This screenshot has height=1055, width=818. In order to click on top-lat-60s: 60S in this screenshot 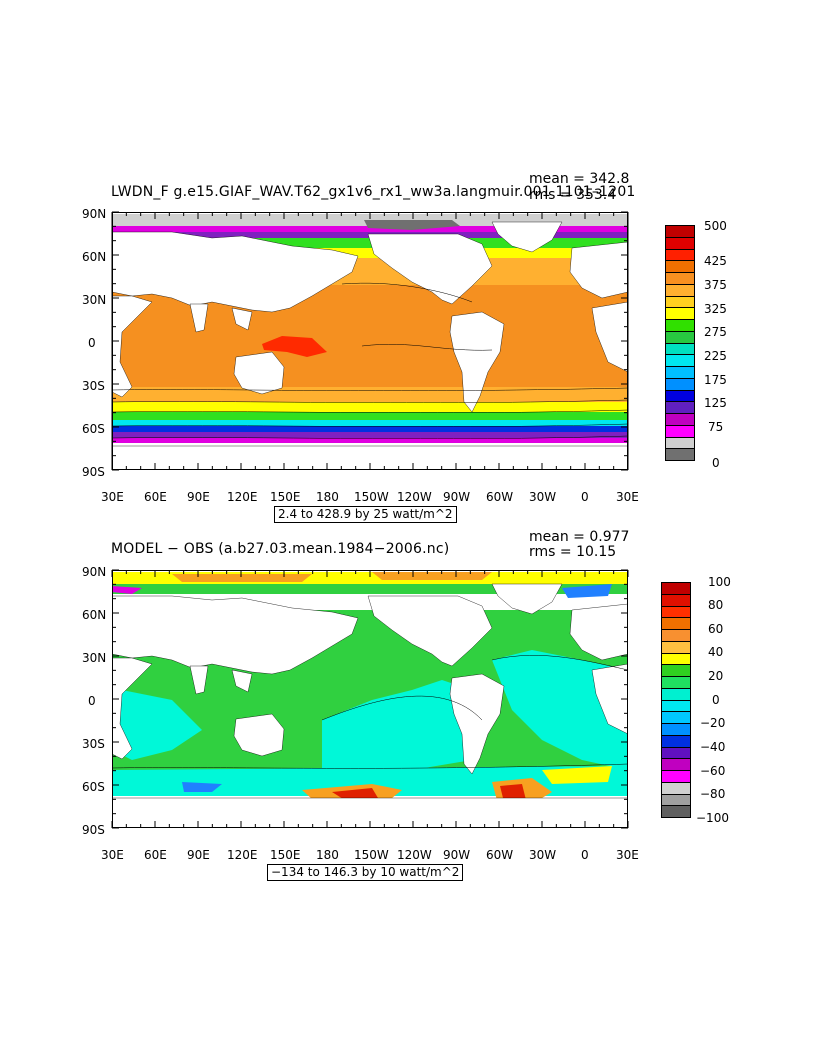, I will do `click(93, 429)`.